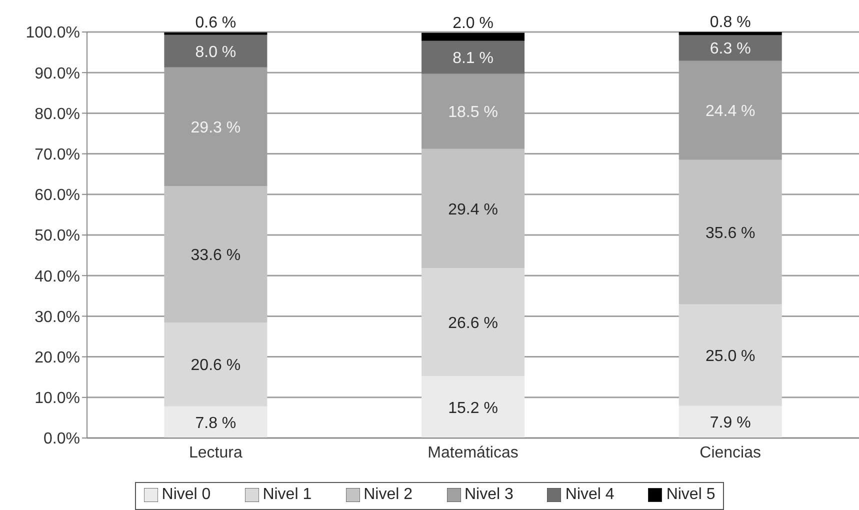 The width and height of the screenshot is (859, 510). Describe the element at coordinates (730, 22) in the screenshot. I see `data-label: 0.8 %` at that location.